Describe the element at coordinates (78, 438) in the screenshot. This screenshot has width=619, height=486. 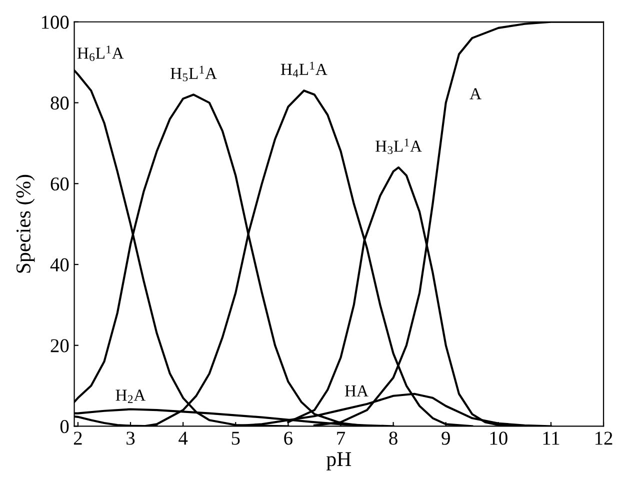
I see `x-tick-label: 2` at that location.